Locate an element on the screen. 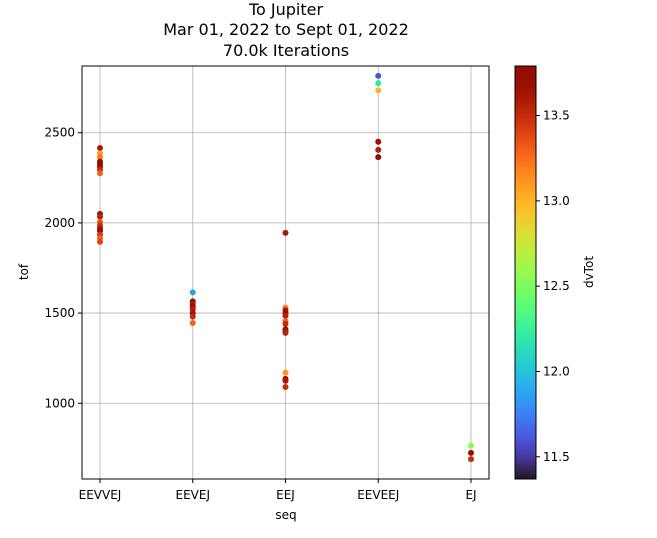 The image size is (657, 538). colorbar-tick-label: 12.5 is located at coordinates (556, 286).